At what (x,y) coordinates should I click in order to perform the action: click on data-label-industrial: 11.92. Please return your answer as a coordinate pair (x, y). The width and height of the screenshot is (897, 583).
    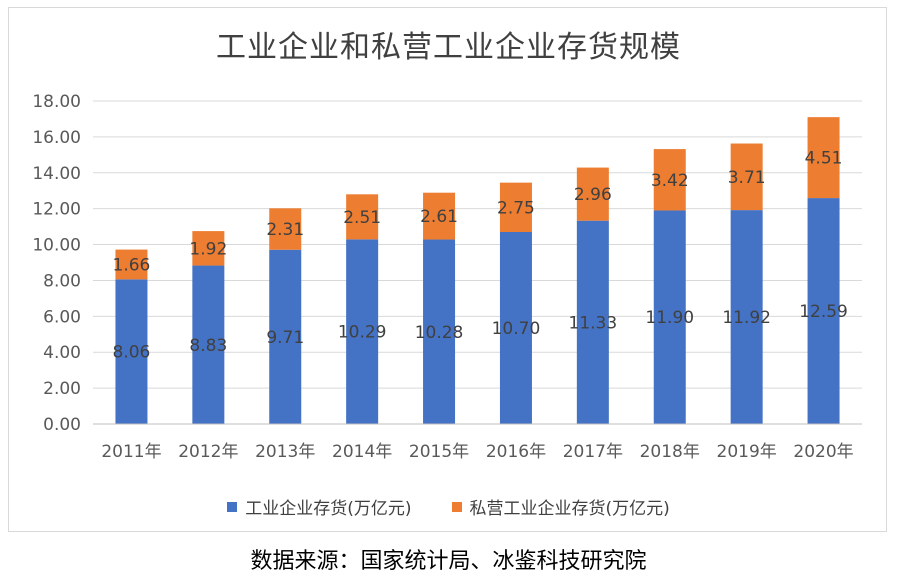
    Looking at the image, I should click on (746, 318).